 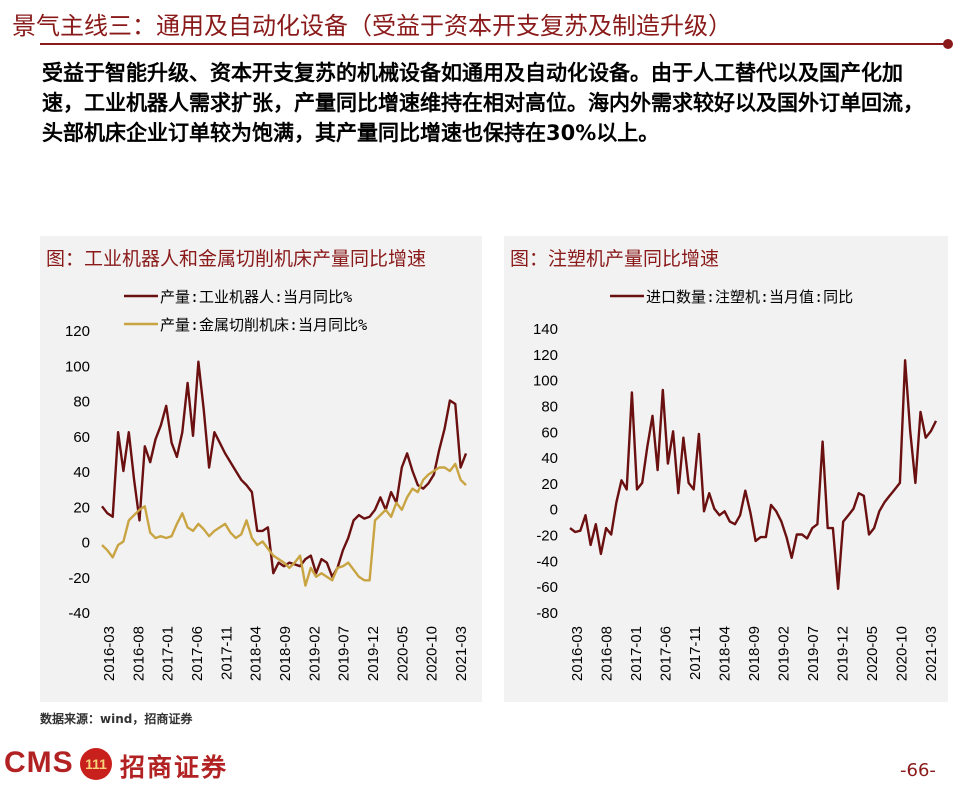 I want to click on page-title: 景气主线三：通用及自动化设备（受益于资本开支复苏及制造升级）, so click(x=372, y=26).